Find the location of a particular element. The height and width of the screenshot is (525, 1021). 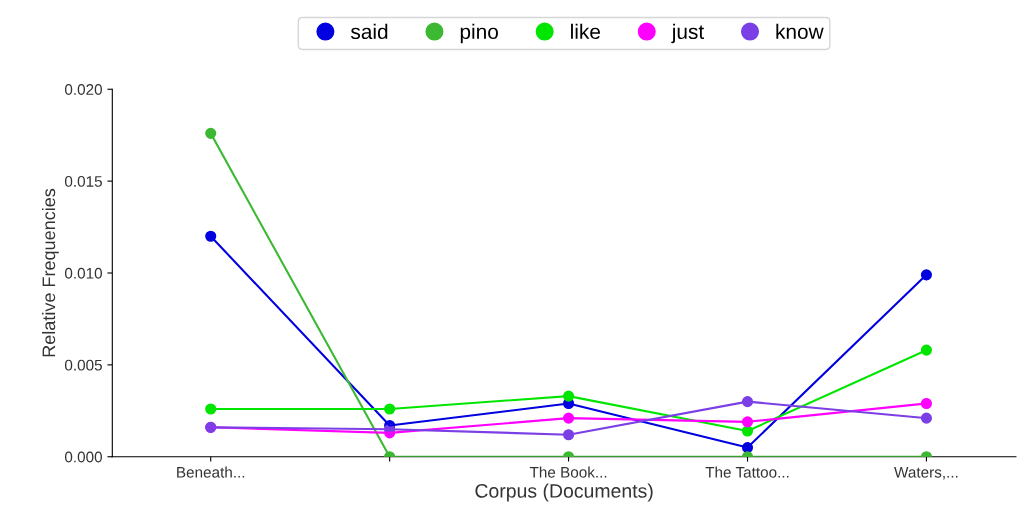

y-tick-label: 0.005 is located at coordinates (83, 365).